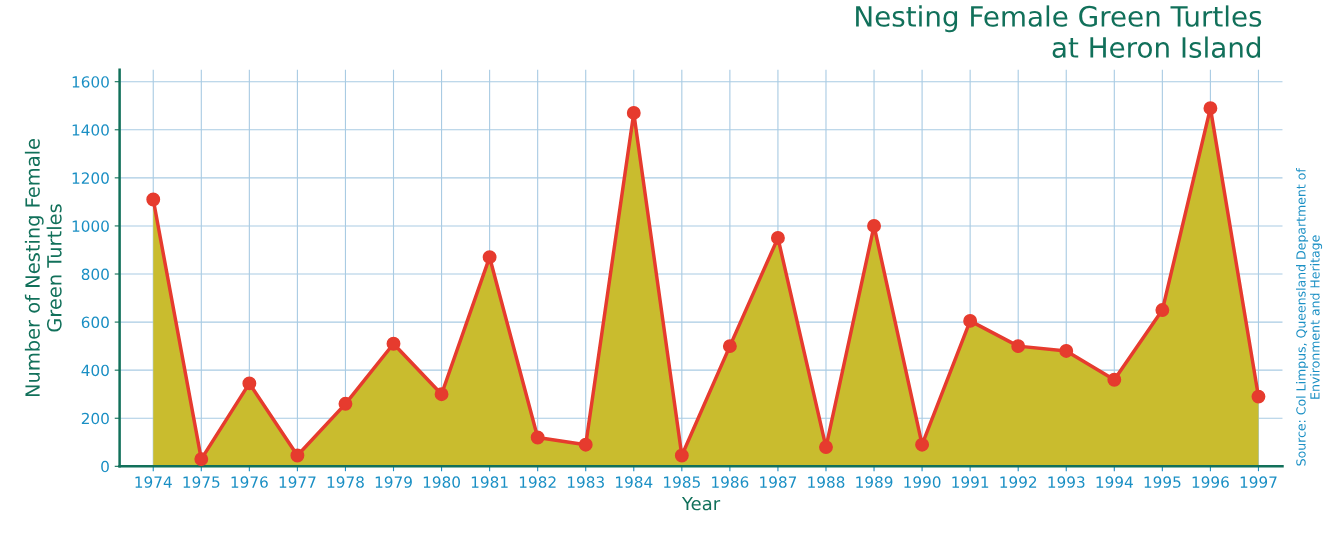 The width and height of the screenshot is (1329, 536). I want to click on x-tick-label: 1987, so click(778, 482).